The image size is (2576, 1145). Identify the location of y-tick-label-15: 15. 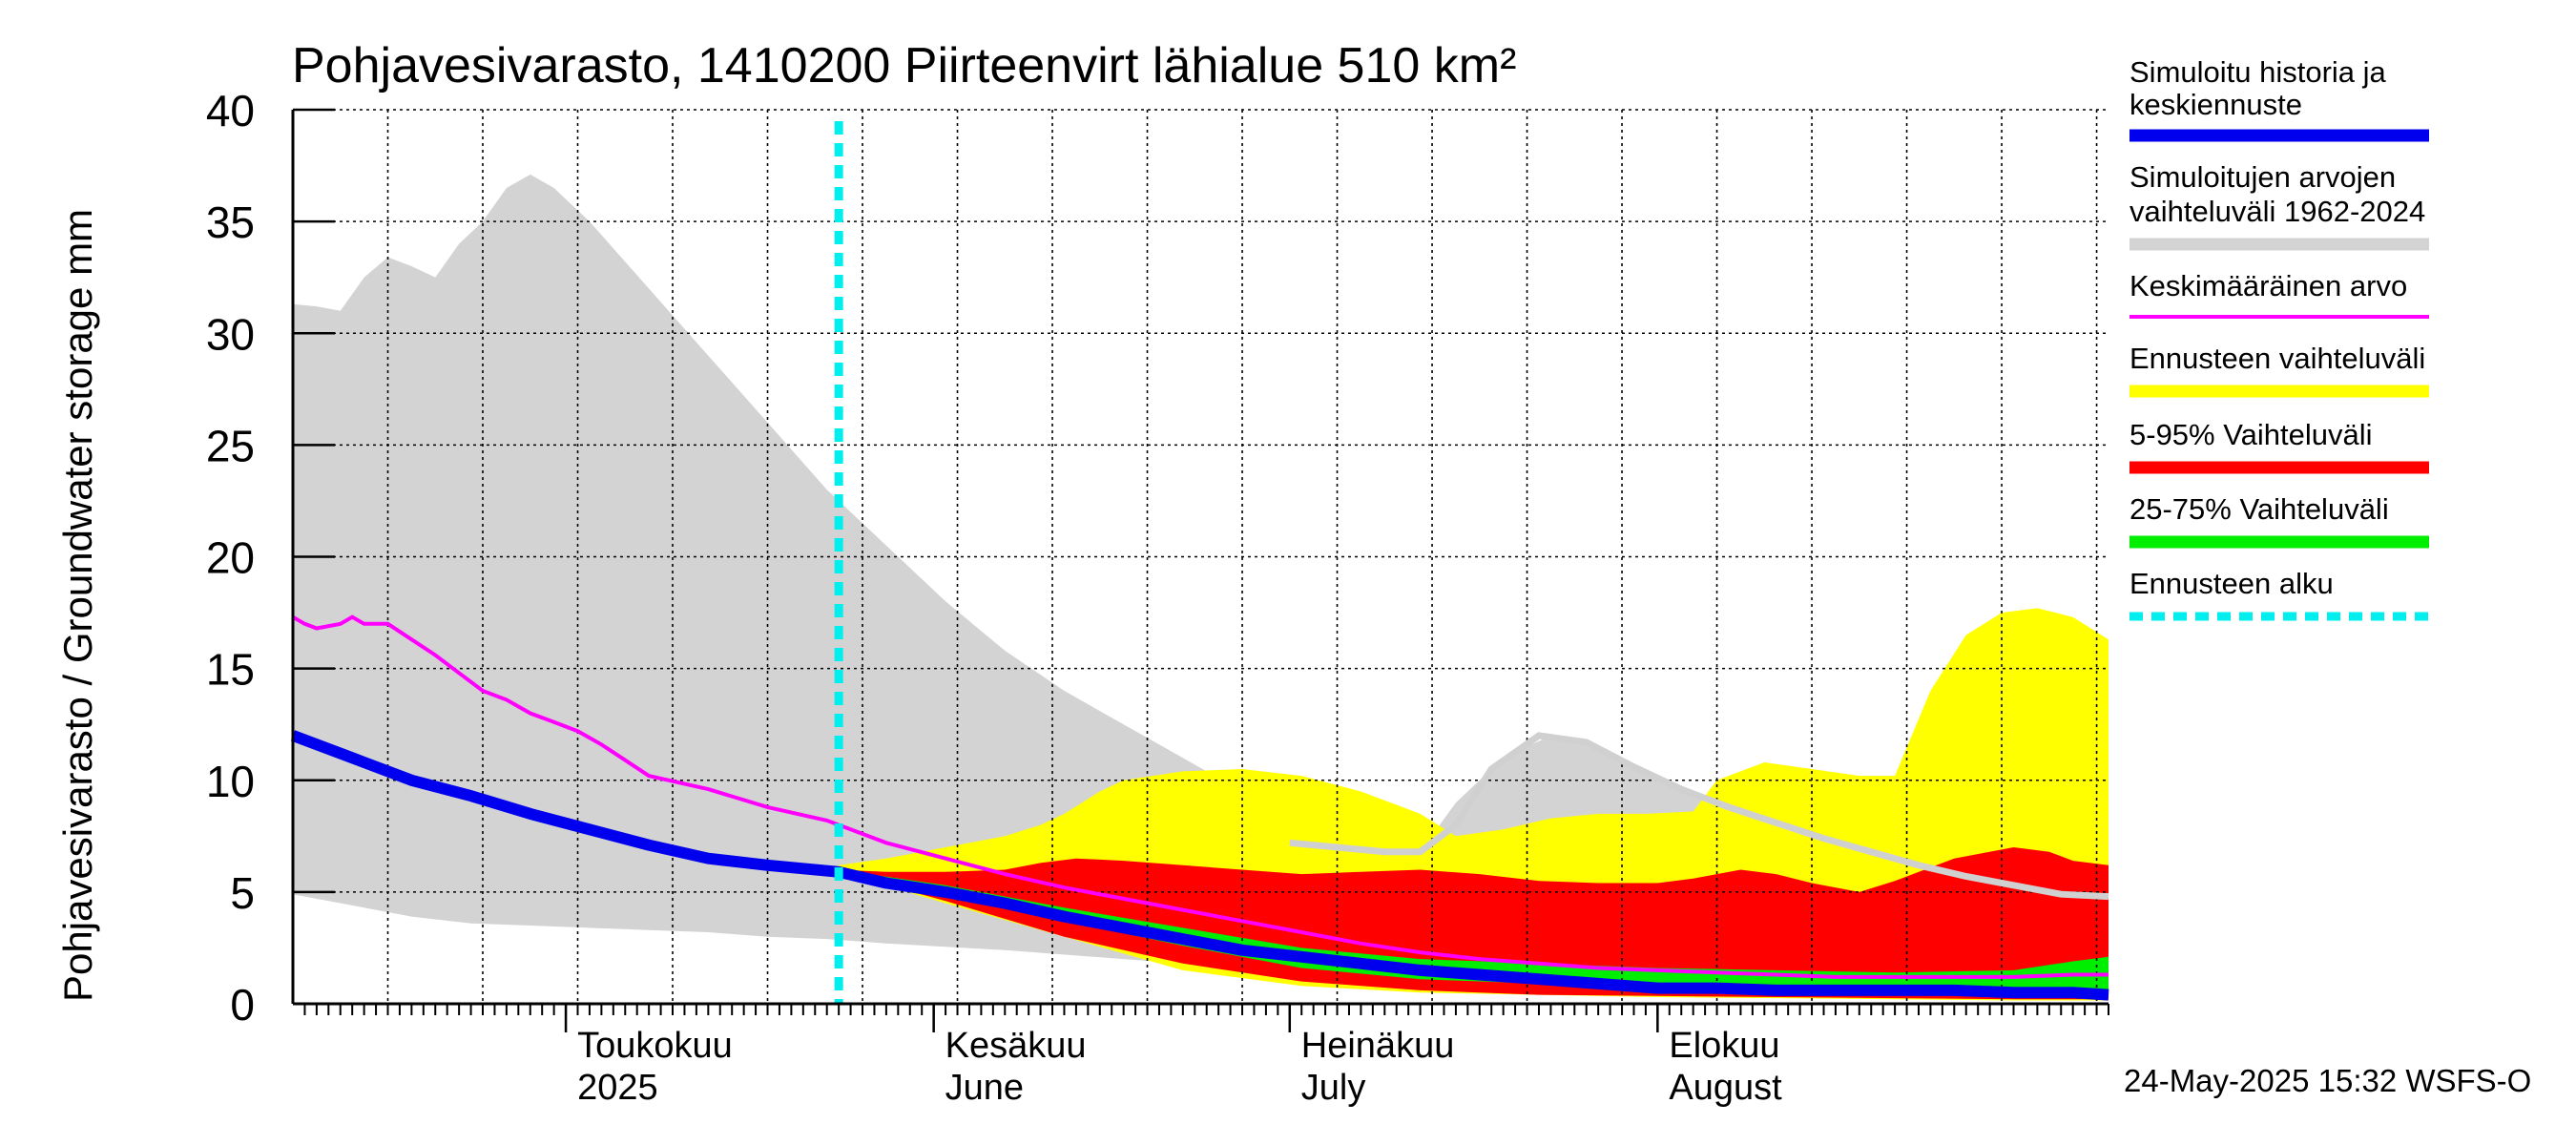
(230, 670).